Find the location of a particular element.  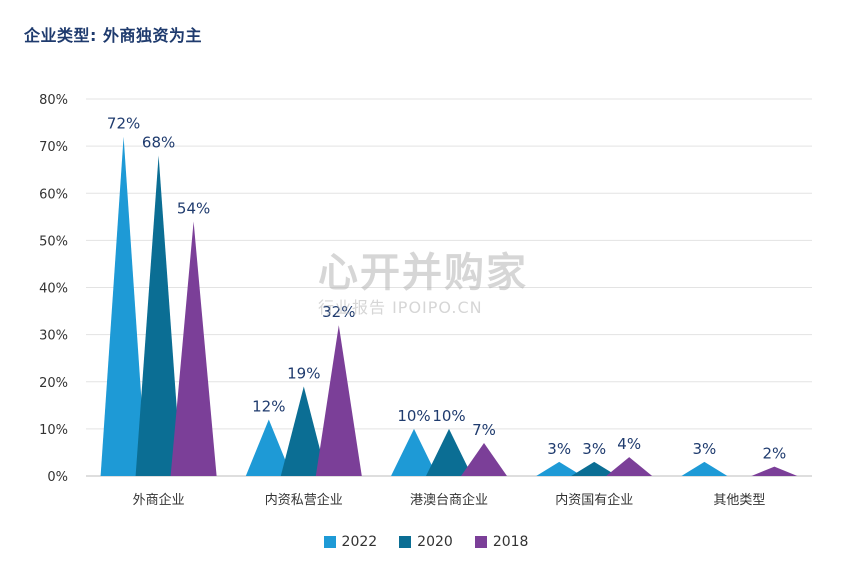

y-axis: 0% 10% 20% 30% 40% 50% 60% 70% 80% is located at coordinates (53, 289).